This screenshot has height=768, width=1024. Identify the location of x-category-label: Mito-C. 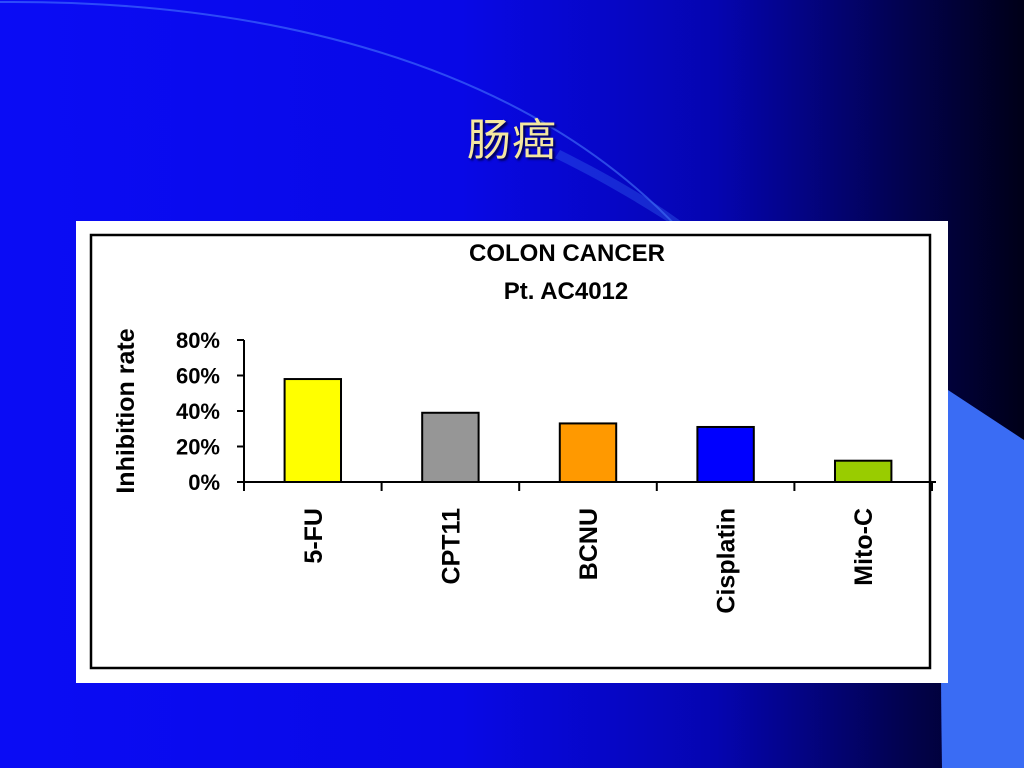
(864, 547).